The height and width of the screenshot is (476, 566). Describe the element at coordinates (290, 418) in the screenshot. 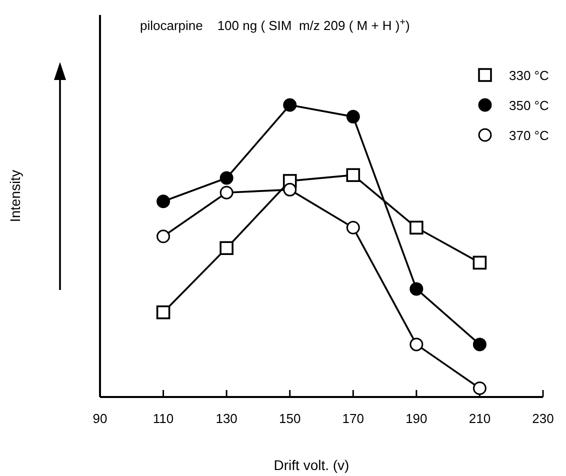

I see `x-tick-label: 150` at that location.